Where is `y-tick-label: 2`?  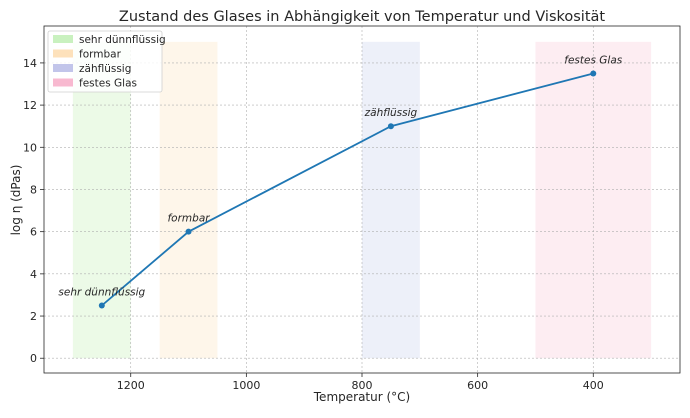
y-tick-label: 2 is located at coordinates (33, 316).